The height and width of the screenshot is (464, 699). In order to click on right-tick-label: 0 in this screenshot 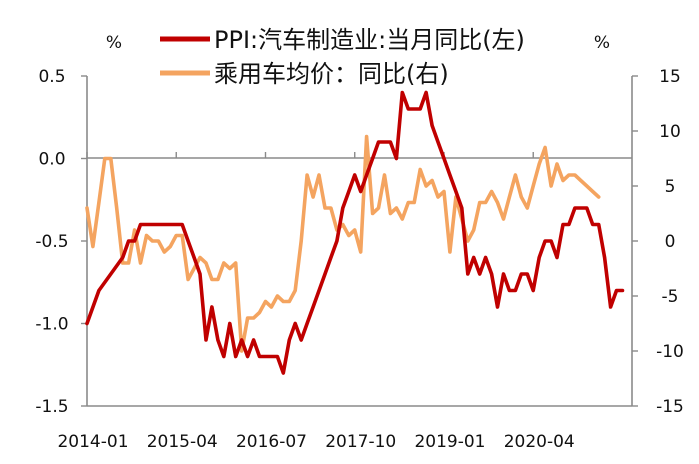, I will do `click(670, 242)`.